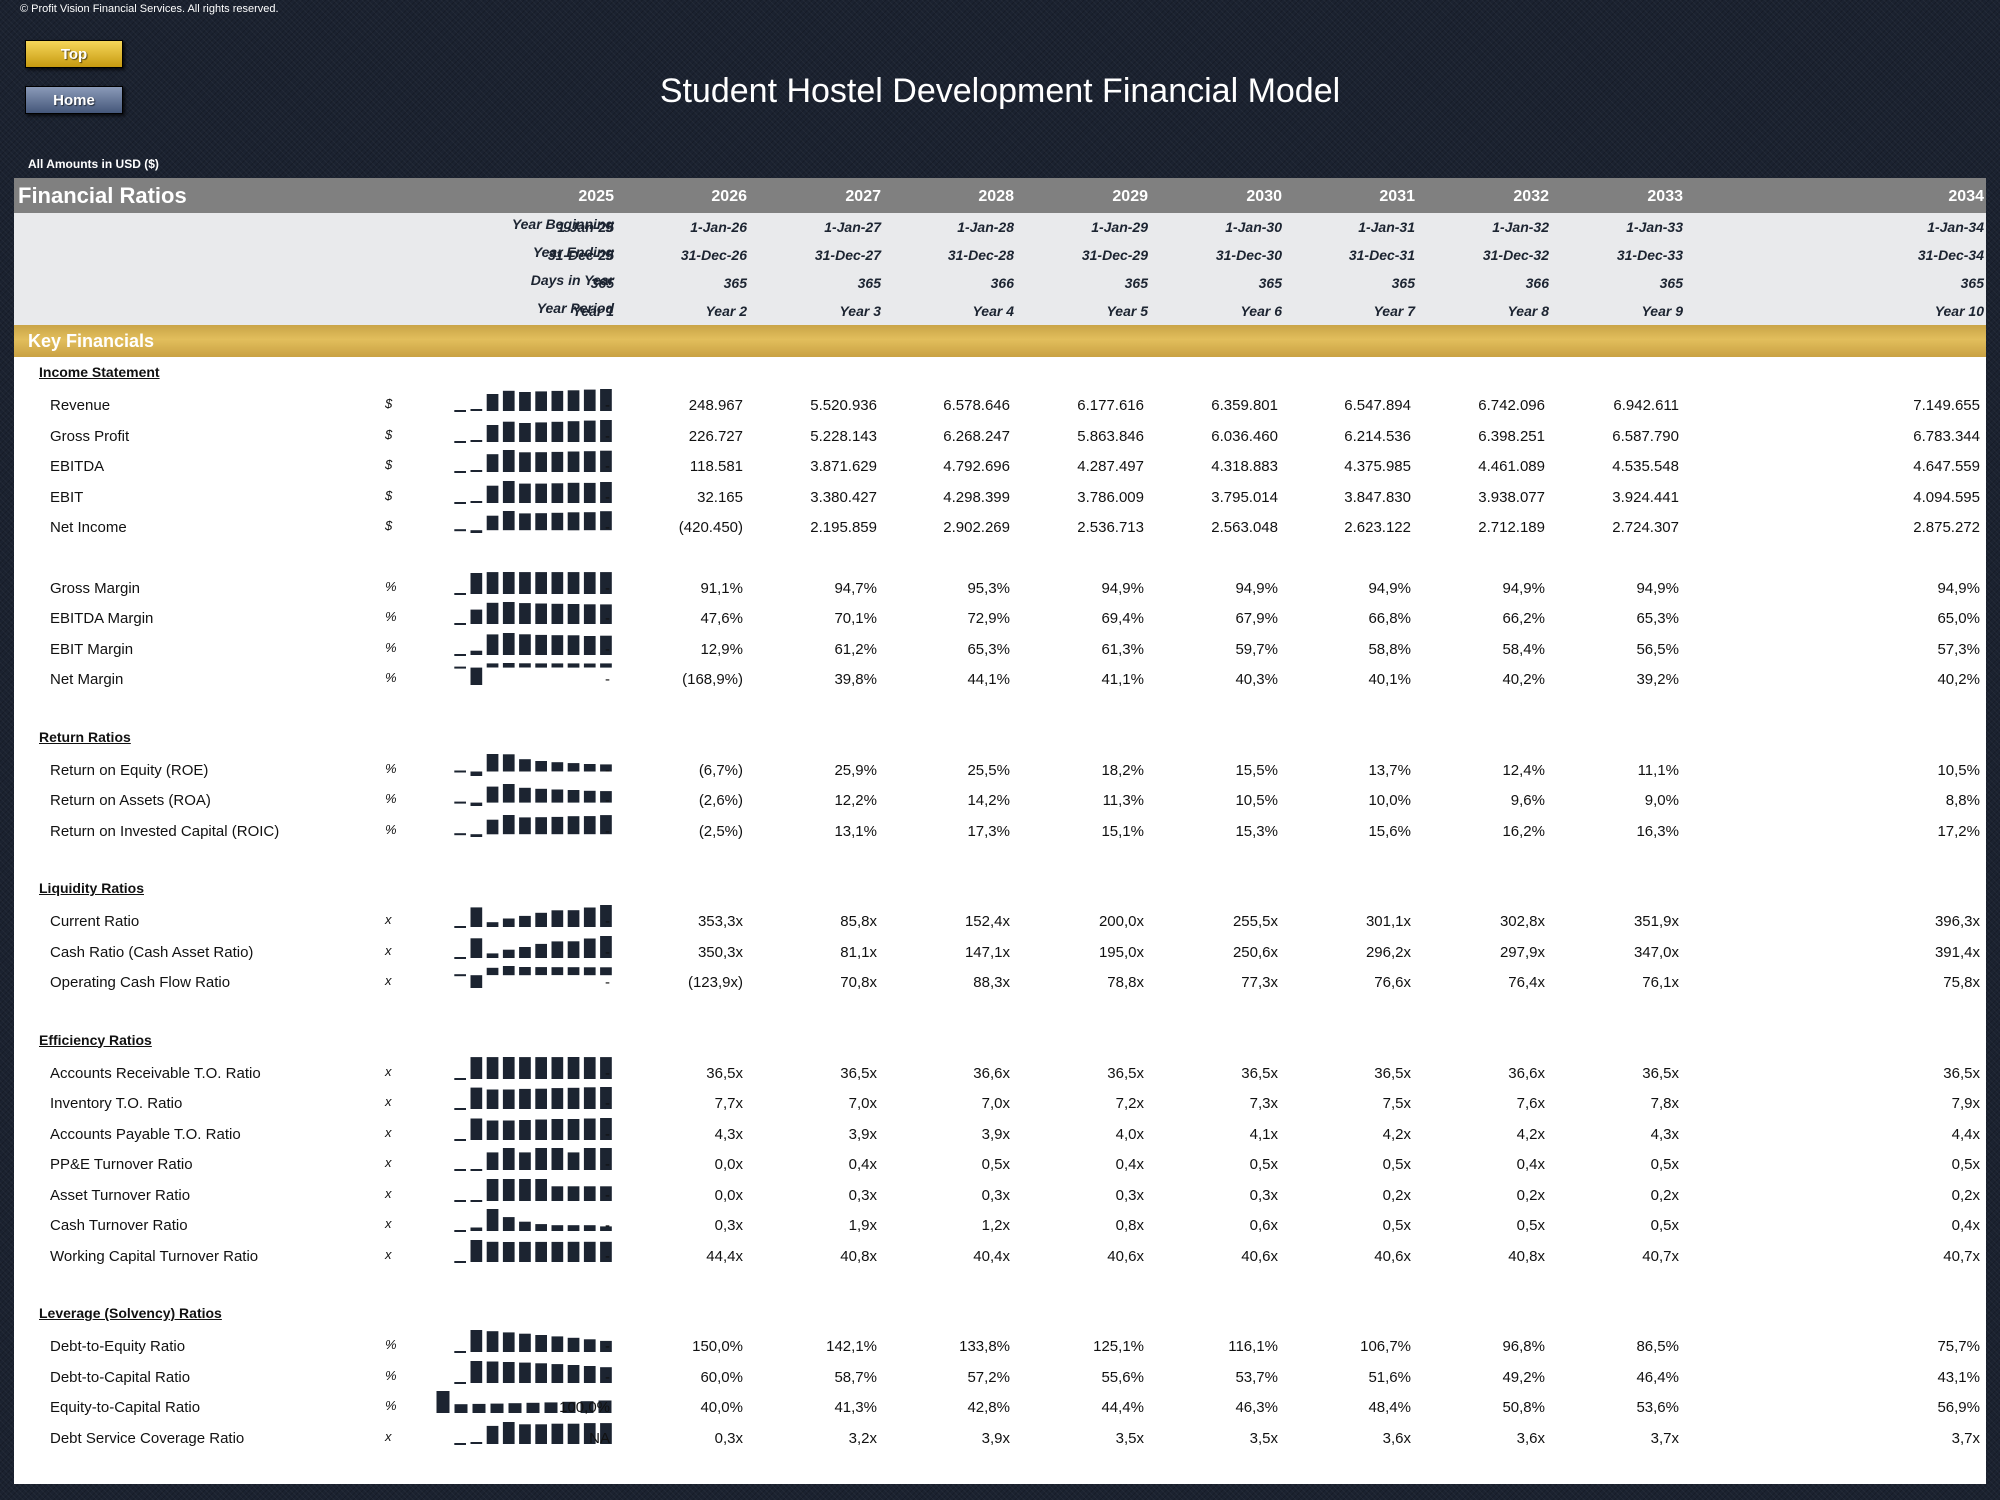 This screenshot has height=1500, width=2000. What do you see at coordinates (1646, 405) in the screenshot?
I see `row-value: 6.942.611` at bounding box center [1646, 405].